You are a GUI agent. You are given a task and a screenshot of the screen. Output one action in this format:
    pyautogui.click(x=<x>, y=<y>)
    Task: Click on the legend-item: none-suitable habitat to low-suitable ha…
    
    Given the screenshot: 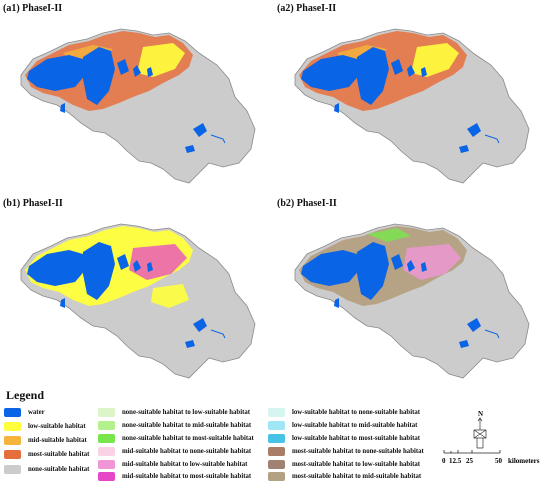 What is the action you would take?
    pyautogui.click(x=174, y=412)
    